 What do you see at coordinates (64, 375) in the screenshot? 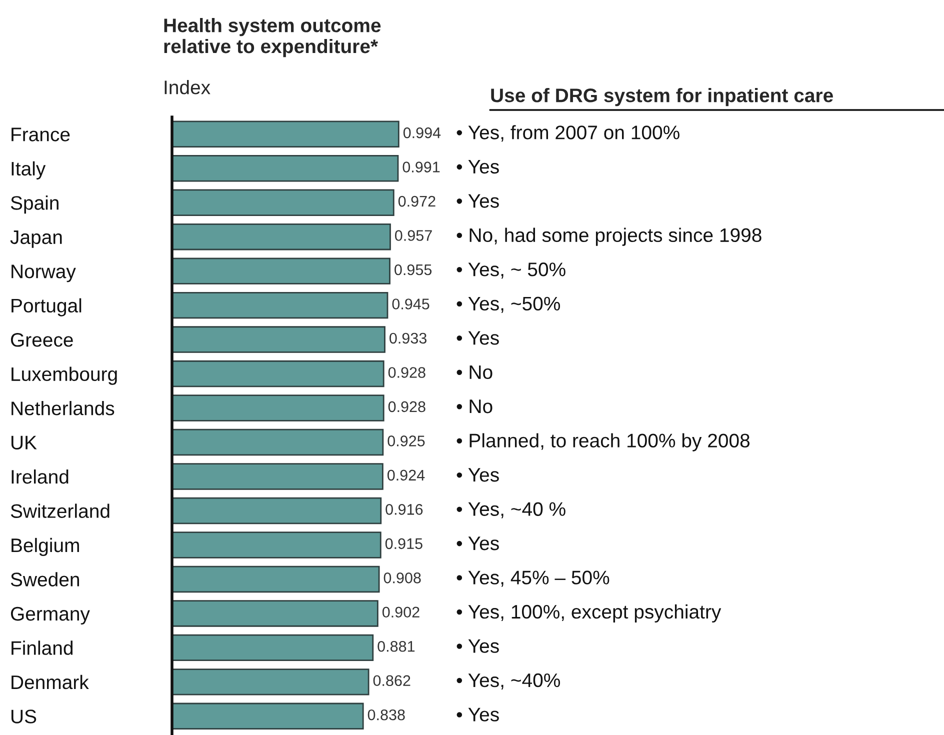
I see `y-tick-label: Luxembourg` at bounding box center [64, 375].